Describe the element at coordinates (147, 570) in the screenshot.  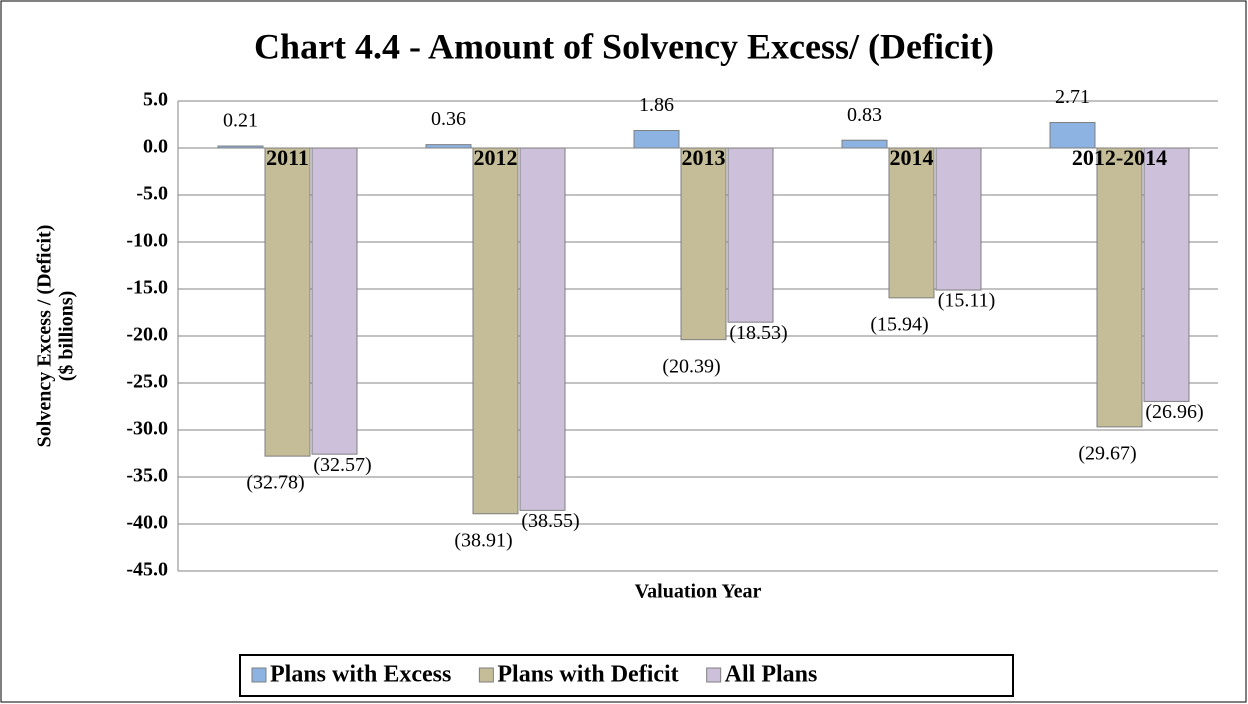
I see `y-tick-label: -45.0` at that location.